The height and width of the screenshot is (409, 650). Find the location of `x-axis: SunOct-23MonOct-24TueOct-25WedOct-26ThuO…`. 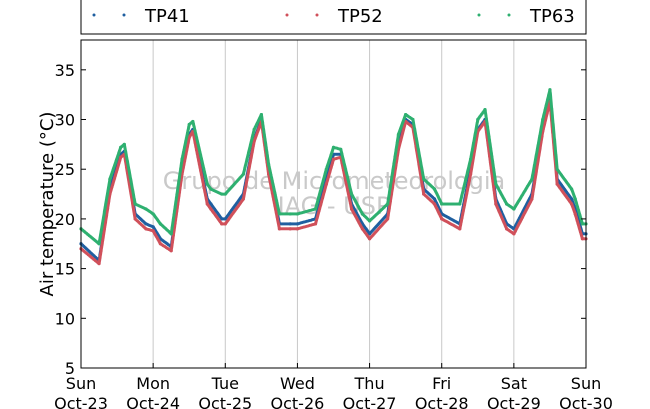

x-axis: SunOct-23MonOct-24TueOct-25WedOct-26ThuO… is located at coordinates (333, 386).